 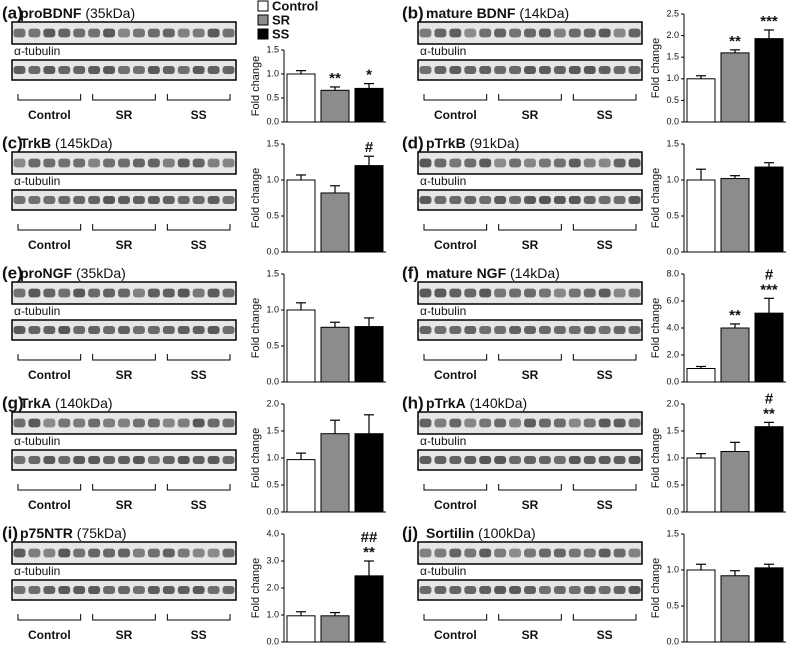 What do you see at coordinates (443, 571) in the screenshot?
I see `loading-label: α-tubulin` at bounding box center [443, 571].